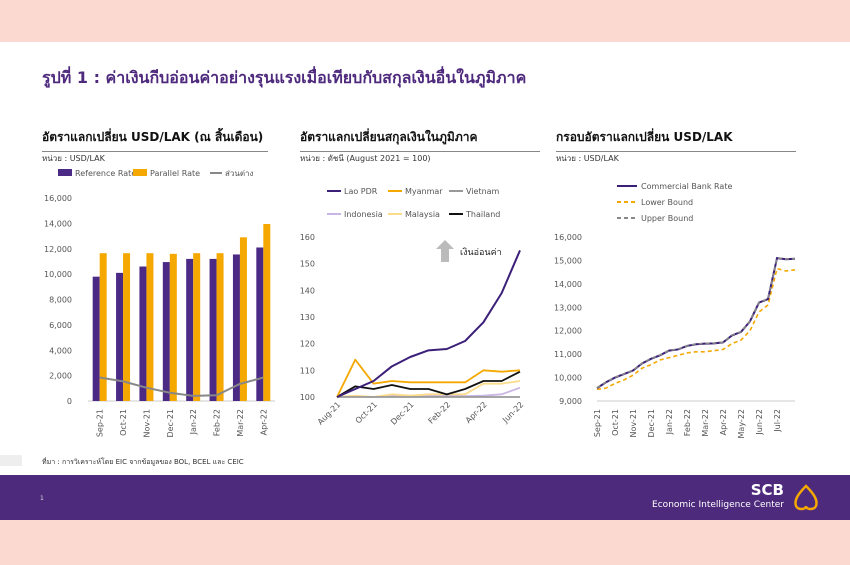 Image resolution: width=850 pixels, height=565 pixels. What do you see at coordinates (307, 370) in the screenshot?
I see `y-tick-label: 110` at bounding box center [307, 370].